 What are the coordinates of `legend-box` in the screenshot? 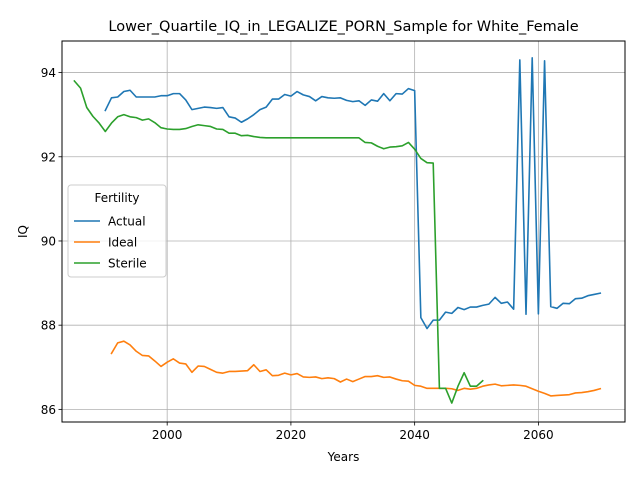 It's located at (117, 231).